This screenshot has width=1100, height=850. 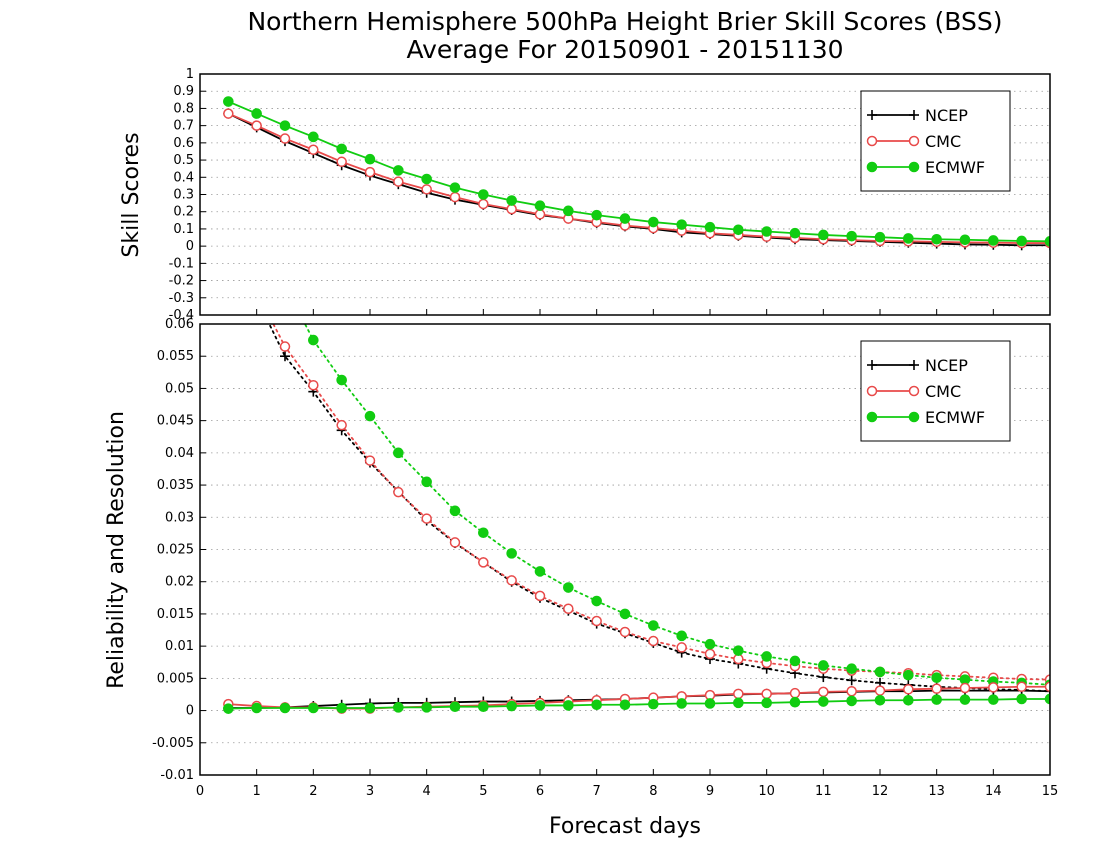 I want to click on top-series-2-ecmwf-solid, so click(x=636, y=171).